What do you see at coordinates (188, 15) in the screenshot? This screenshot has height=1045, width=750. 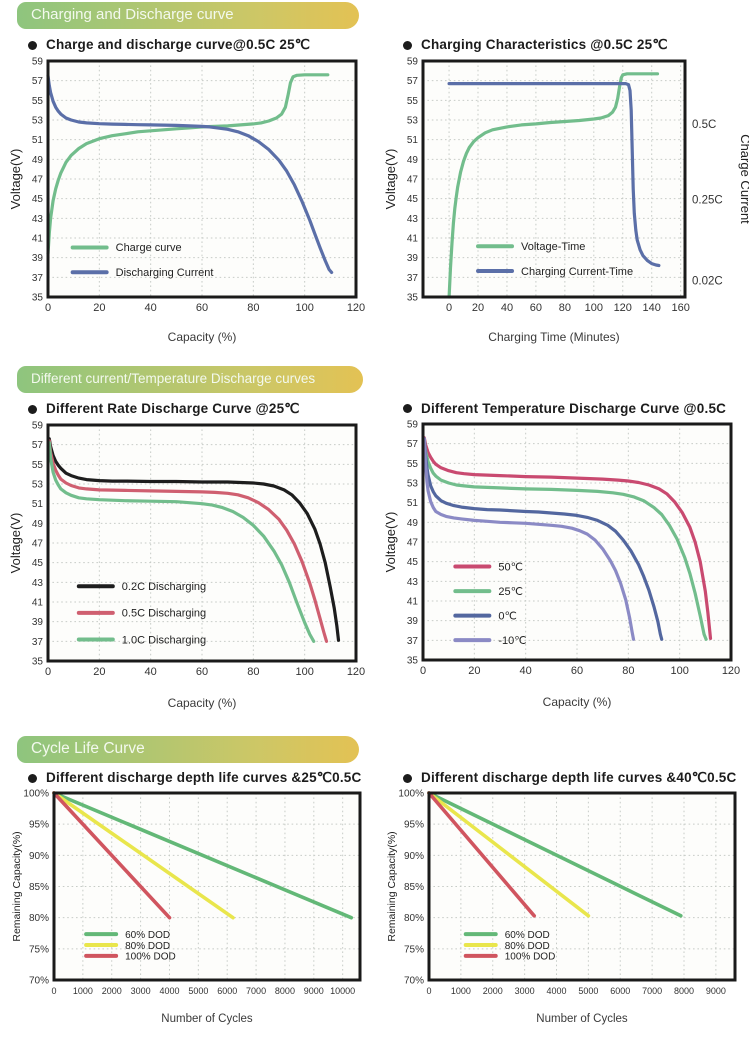 I see `section-banner-charging: Charging and Discharge curve` at bounding box center [188, 15].